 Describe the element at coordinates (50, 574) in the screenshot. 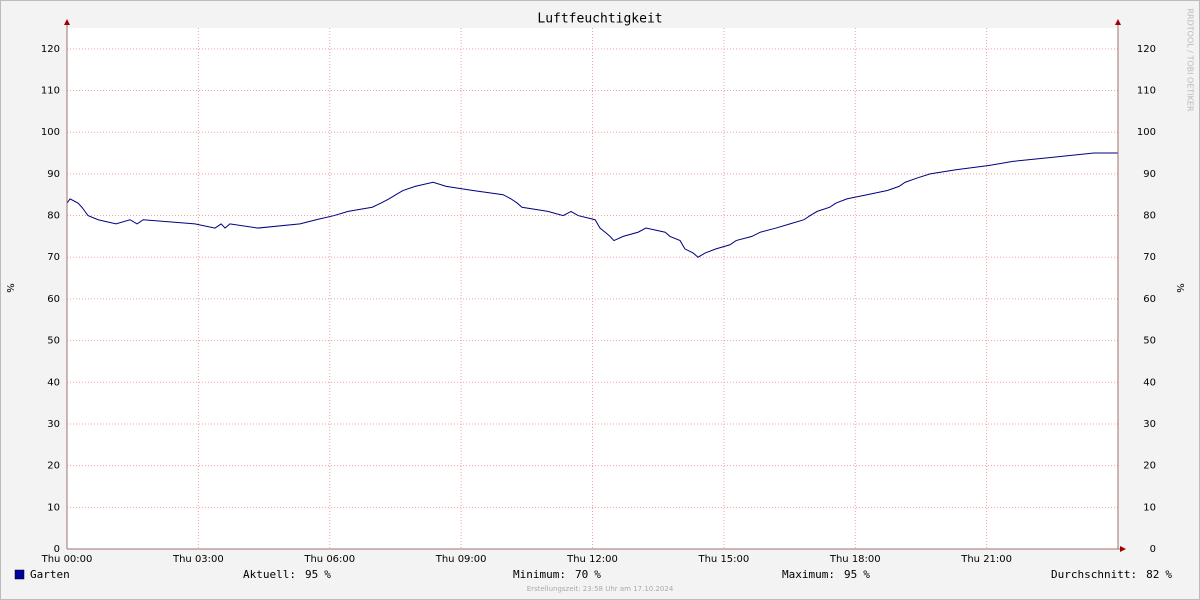

I see `legend-label: Garten` at that location.